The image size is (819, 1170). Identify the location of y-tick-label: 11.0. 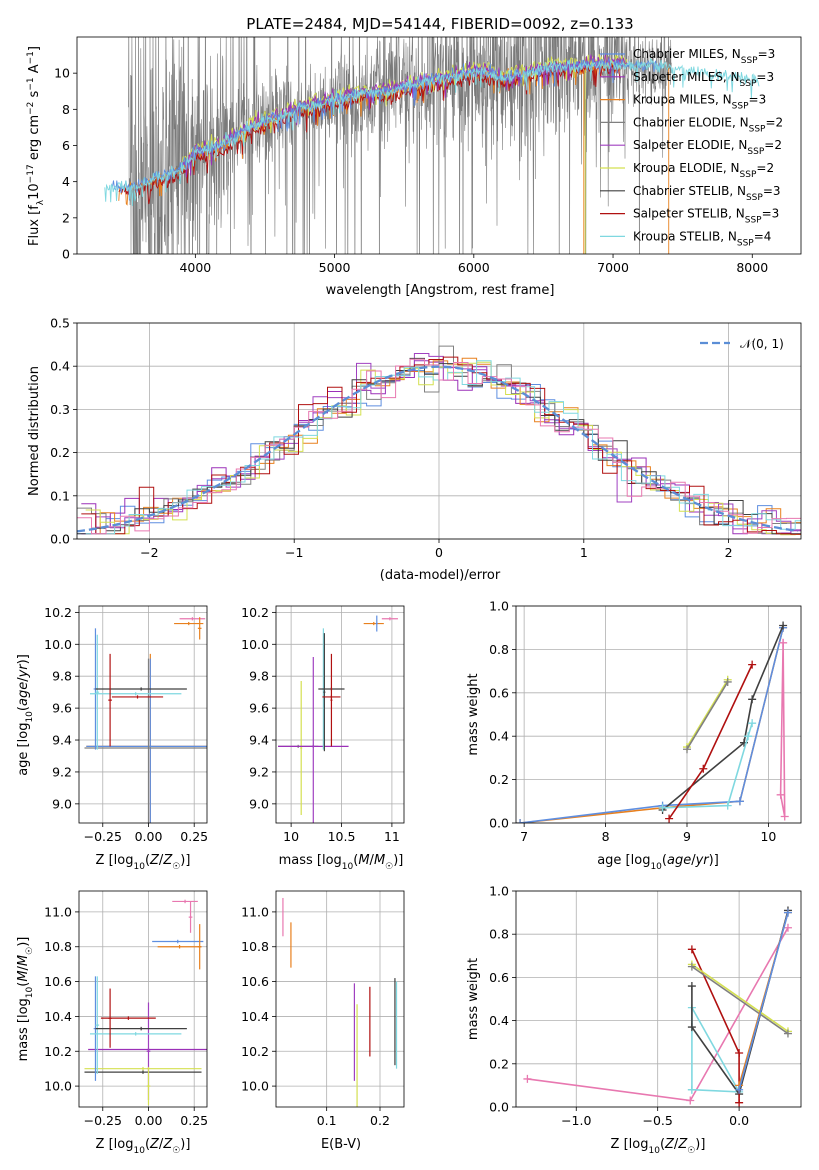
(255, 911).